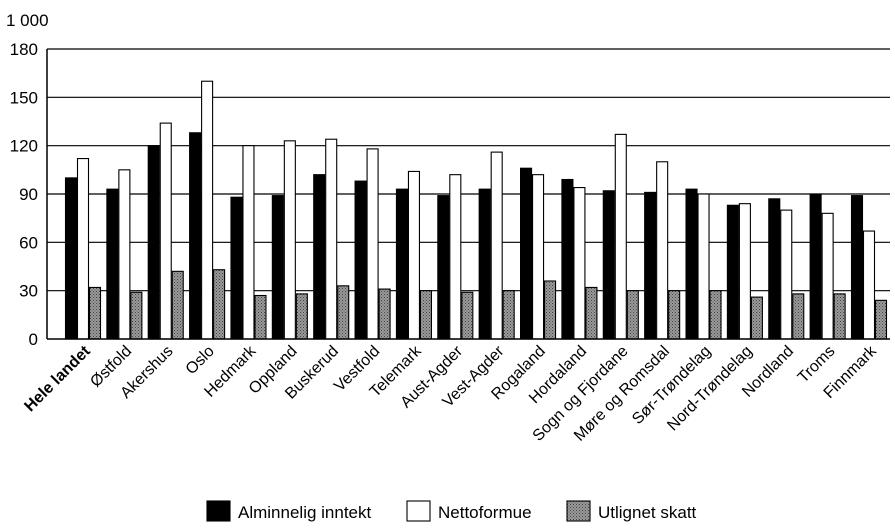 This screenshot has height=528, width=895. I want to click on legend-label: Utlignet skatt, so click(647, 512).